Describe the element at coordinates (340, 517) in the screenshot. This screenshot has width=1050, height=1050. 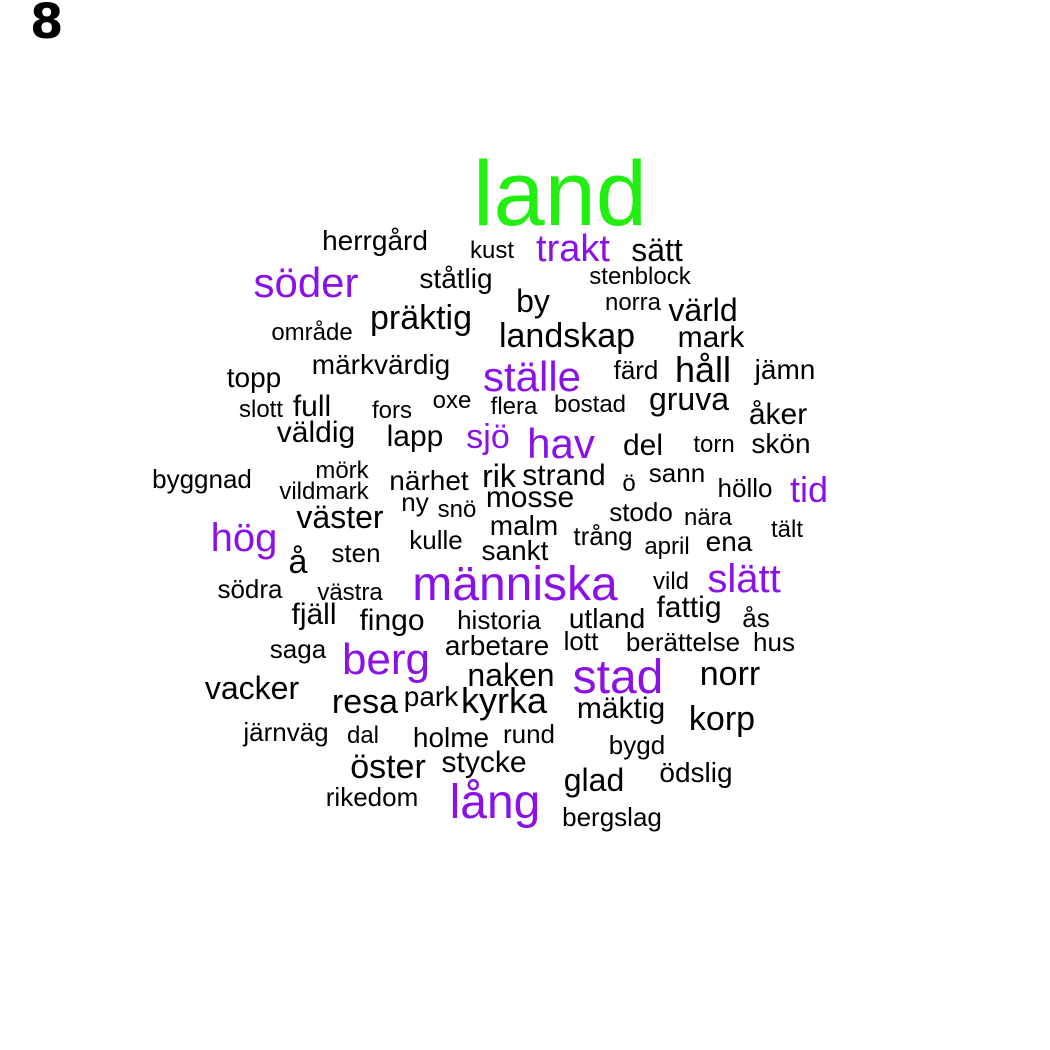
I see `cloud-word: väster` at that location.